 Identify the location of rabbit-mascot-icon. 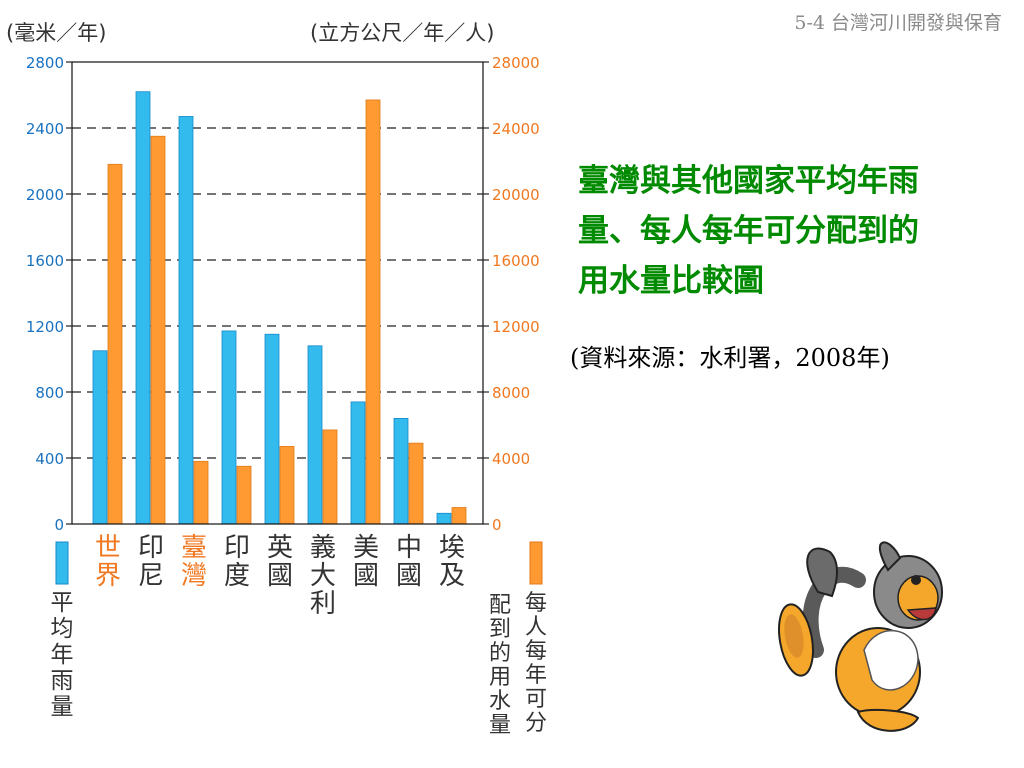
(860, 636).